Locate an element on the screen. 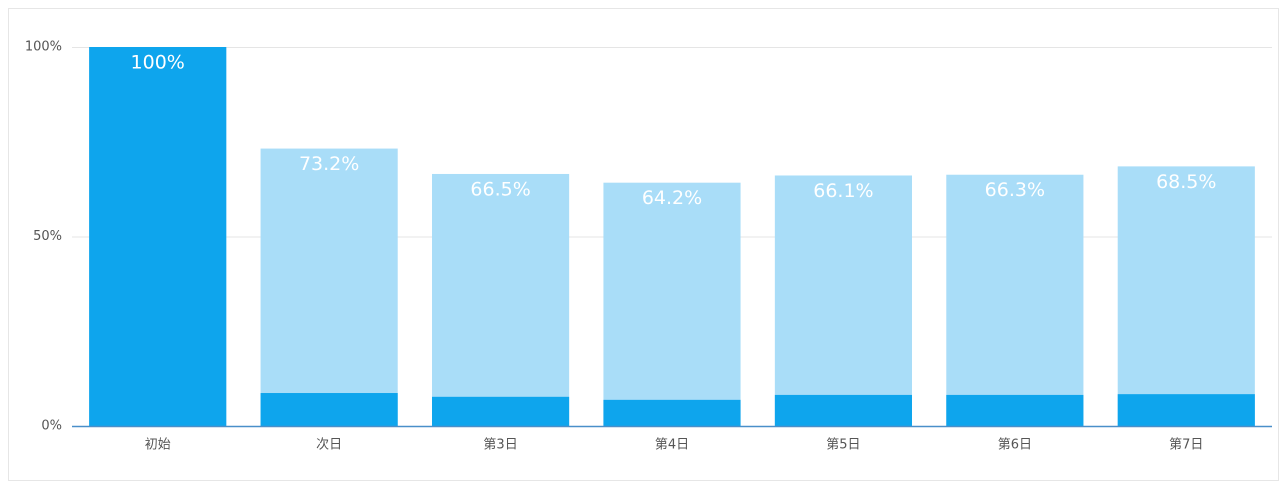  x-tick-label: 第3日 is located at coordinates (500, 445).